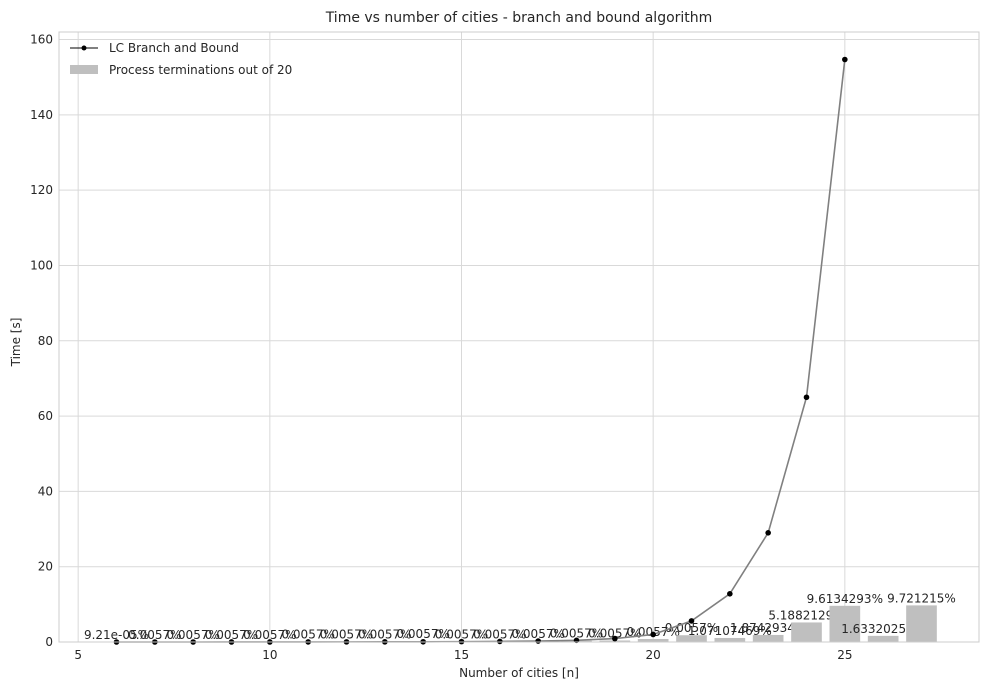  Describe the element at coordinates (883, 629) in the screenshot. I see `bar-data-label: 1.63320251%` at that location.